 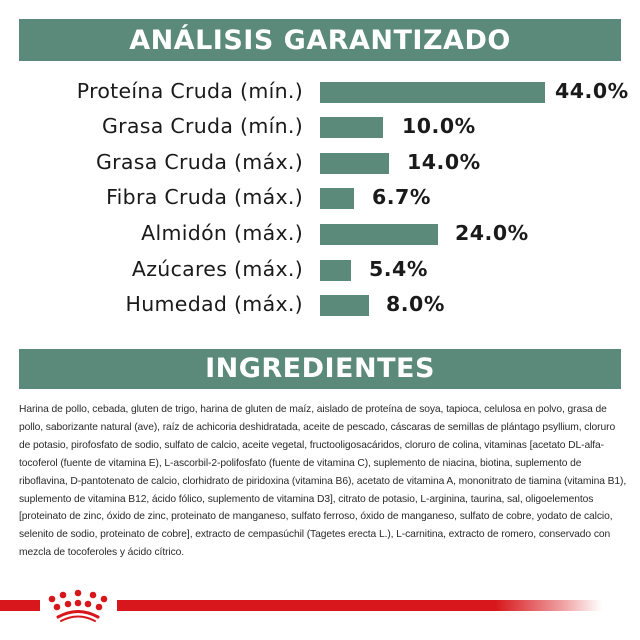 What do you see at coordinates (189, 91) in the screenshot?
I see `row-label: Proteína Cruda (mín.)` at bounding box center [189, 91].